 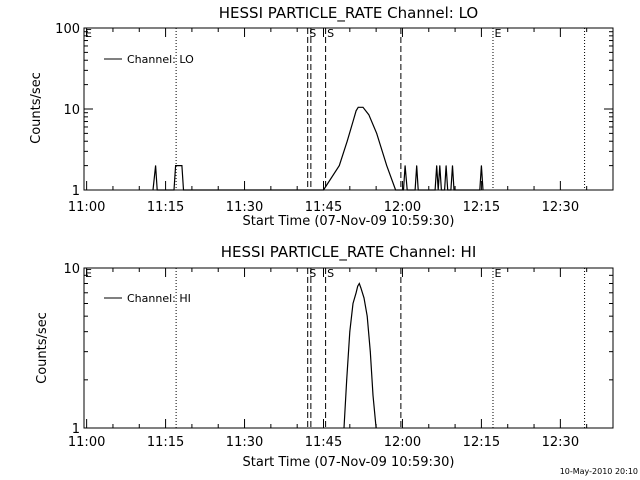 What do you see at coordinates (67, 29) in the screenshot?
I see `y-tick-label: 100` at bounding box center [67, 29].